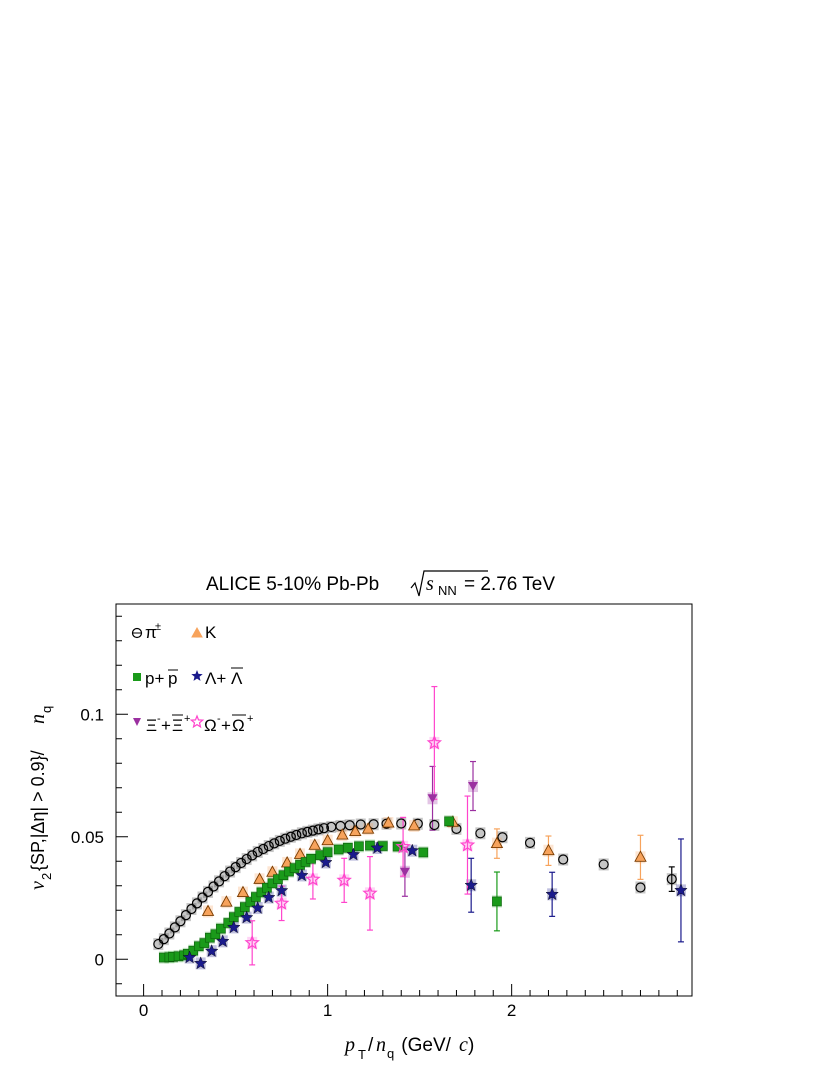 The height and width of the screenshot is (1075, 830). Describe the element at coordinates (159, 719) in the screenshot. I see `legend-label-xi-sup: -` at that location.